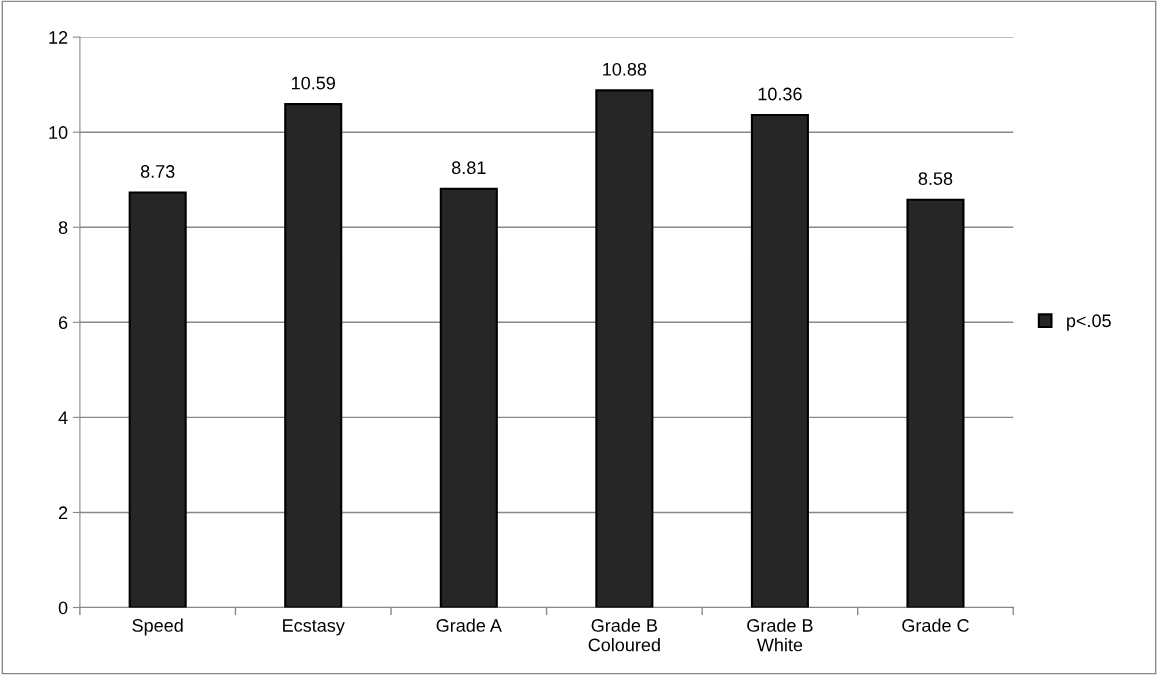  I want to click on data-label: 10.59, so click(313, 83).